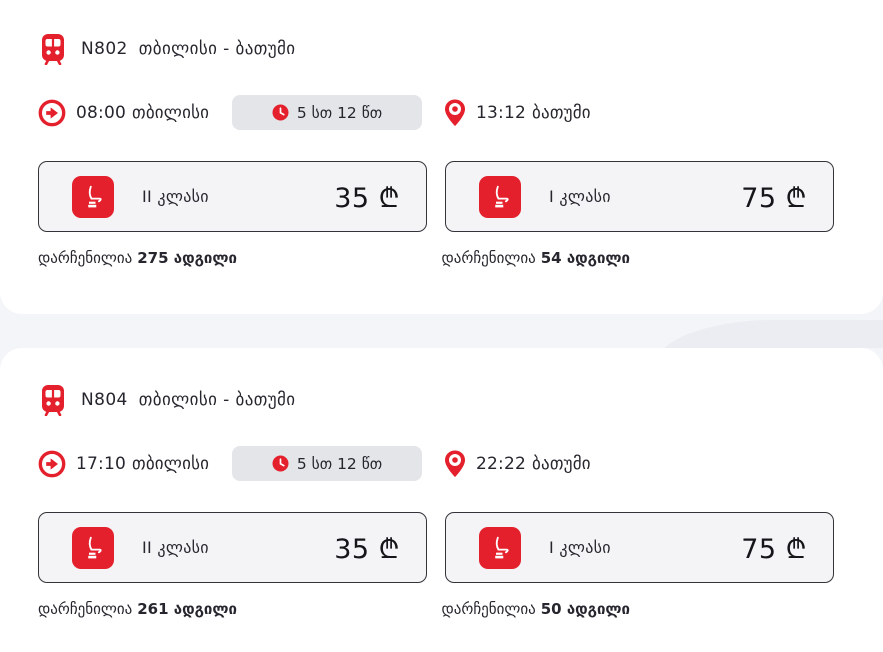  I want to click on seats-remaining-row: დარჩენილია 275 ადგილი დარჩენილია 54 ადგილი, so click(441, 258).